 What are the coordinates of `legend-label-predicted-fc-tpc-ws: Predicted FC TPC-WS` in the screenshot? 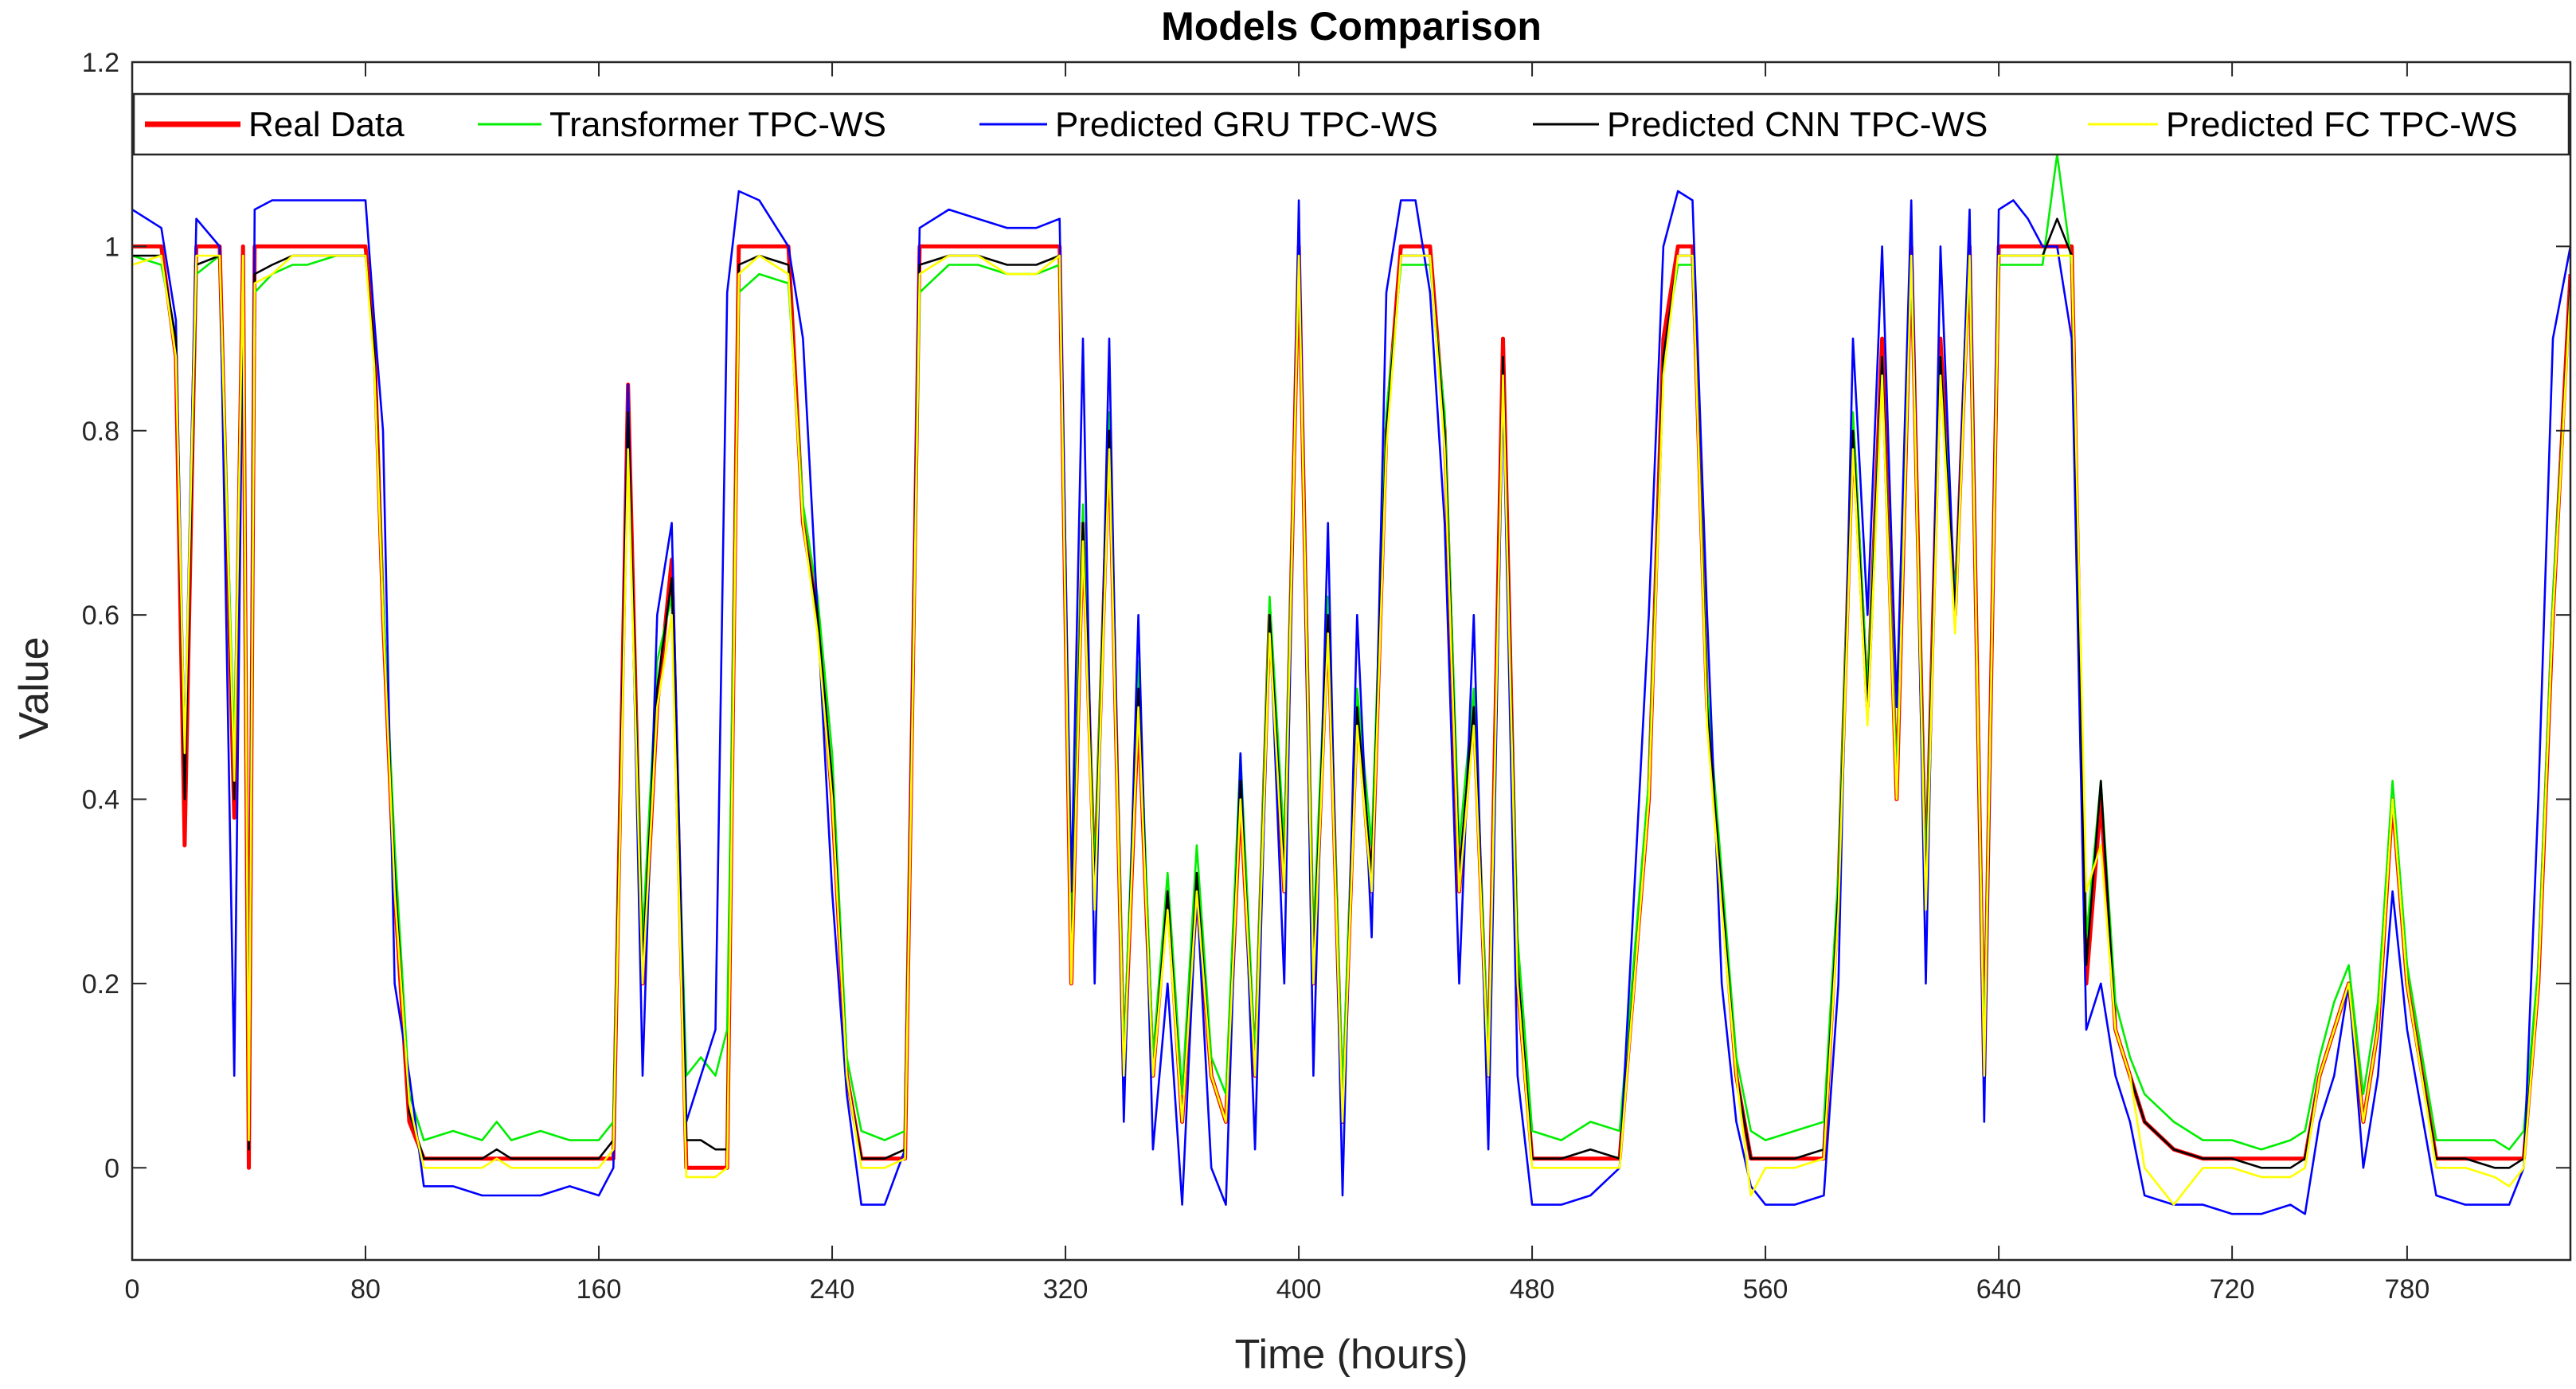 It's located at (2342, 124).